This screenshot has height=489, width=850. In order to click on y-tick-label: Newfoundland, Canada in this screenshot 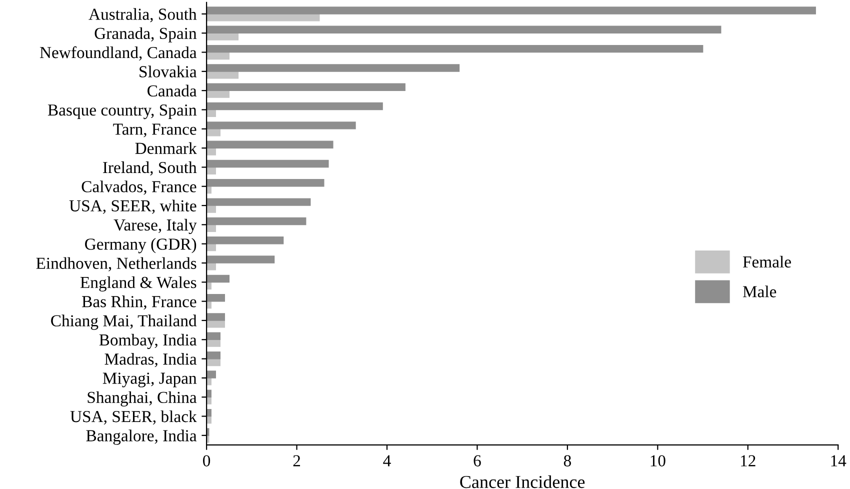, I will do `click(118, 53)`.